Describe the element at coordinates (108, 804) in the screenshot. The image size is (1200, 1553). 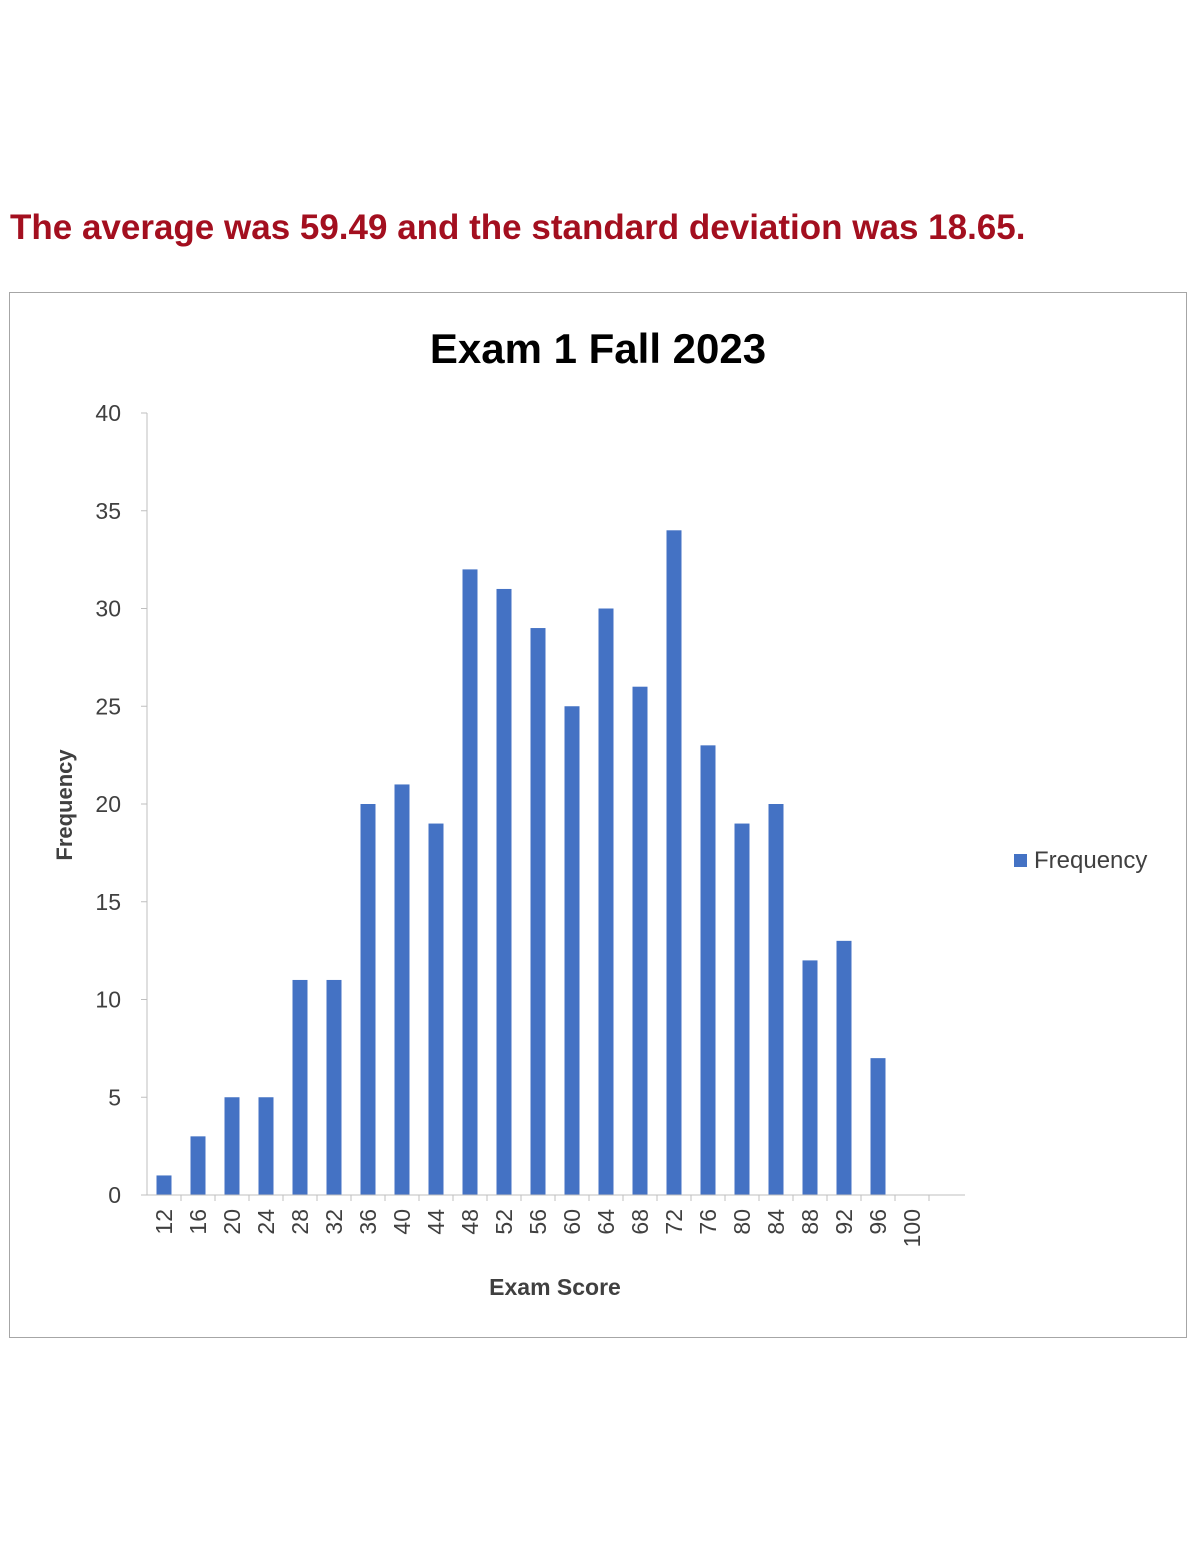
I see `y-tick-label: 20` at that location.